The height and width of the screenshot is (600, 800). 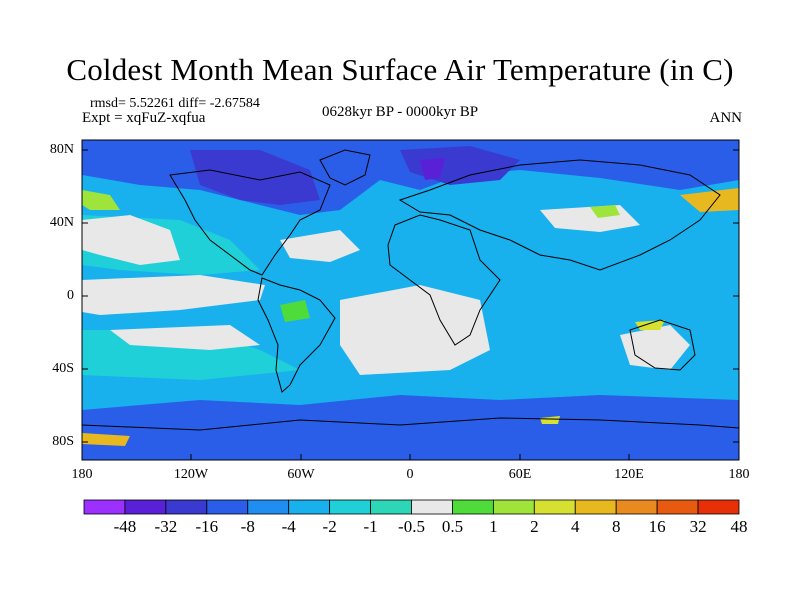 What do you see at coordinates (101, 200) in the screenshot?
I see `bering-warm-patch` at bounding box center [101, 200].